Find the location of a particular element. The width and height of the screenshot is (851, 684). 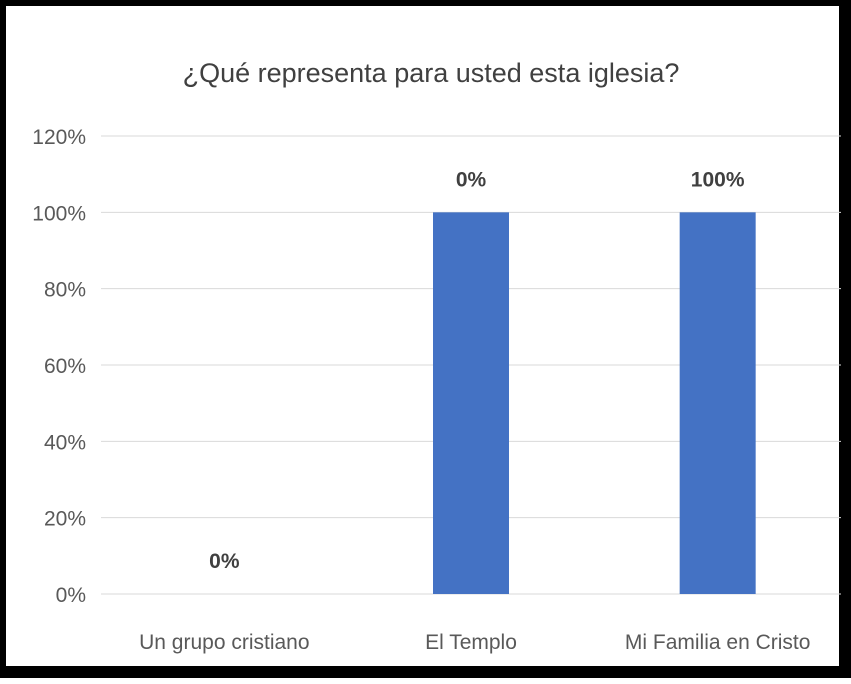

category-label: Un grupo cristiano is located at coordinates (224, 642).